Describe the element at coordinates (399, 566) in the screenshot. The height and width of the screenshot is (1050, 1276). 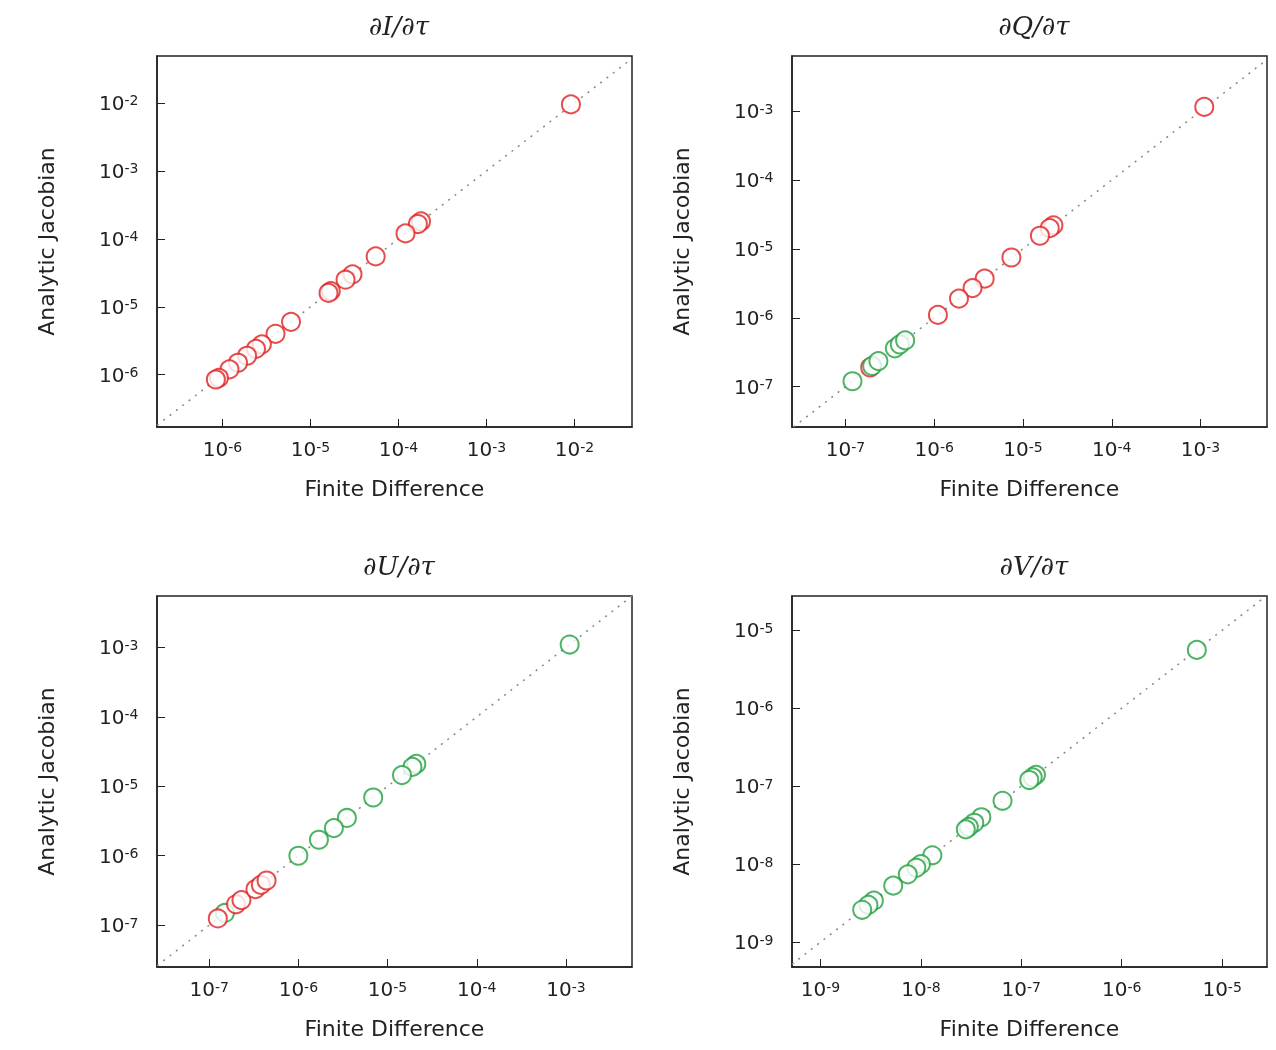
I see `chart-title: ∂U/∂τ` at that location.